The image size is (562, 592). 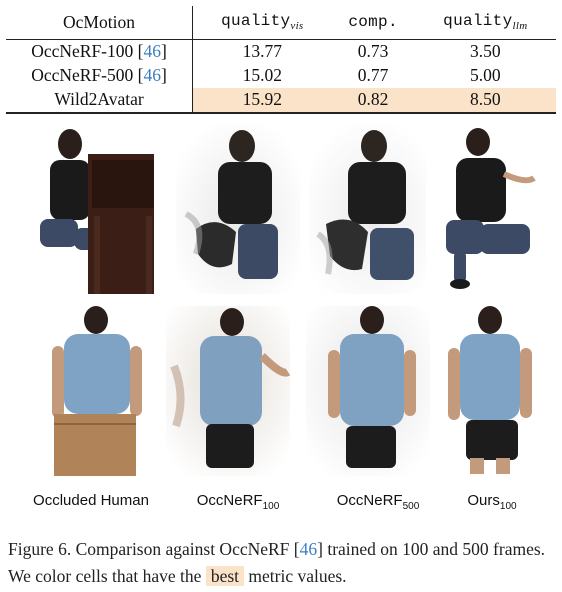 What do you see at coordinates (262, 100) in the screenshot?
I see `cell-quality-vis-best: 15.92` at bounding box center [262, 100].